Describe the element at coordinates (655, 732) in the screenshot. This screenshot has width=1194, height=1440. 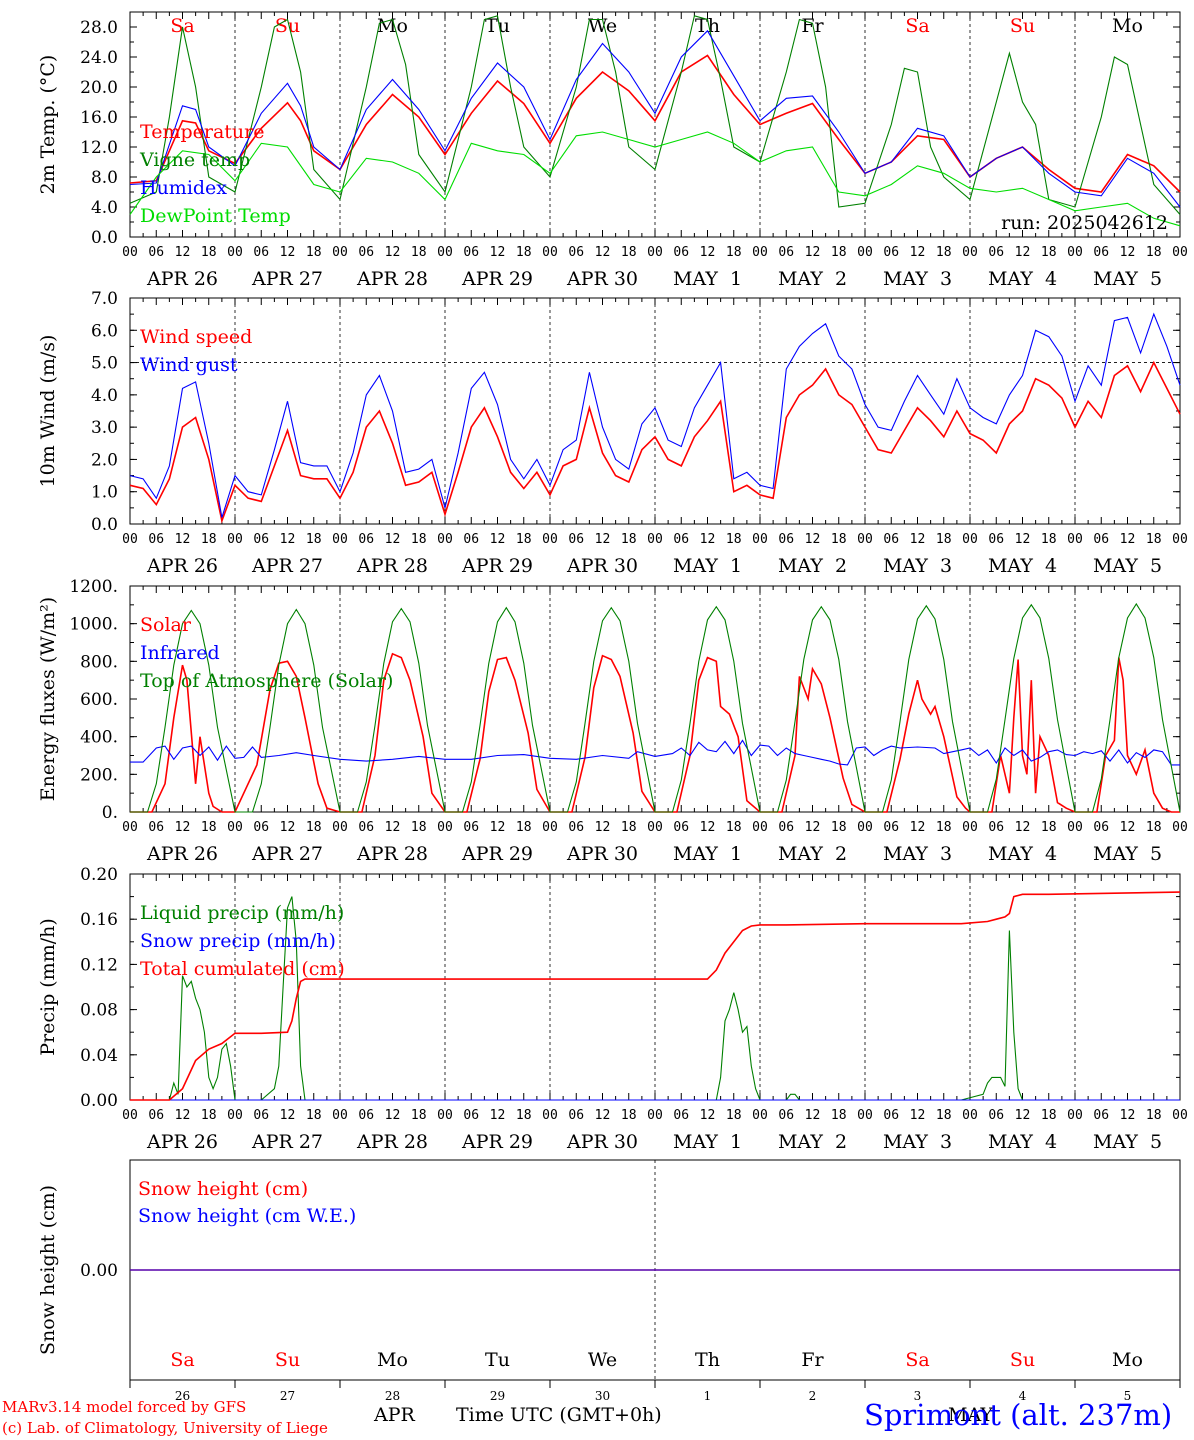
I see `series-line-solar` at that location.